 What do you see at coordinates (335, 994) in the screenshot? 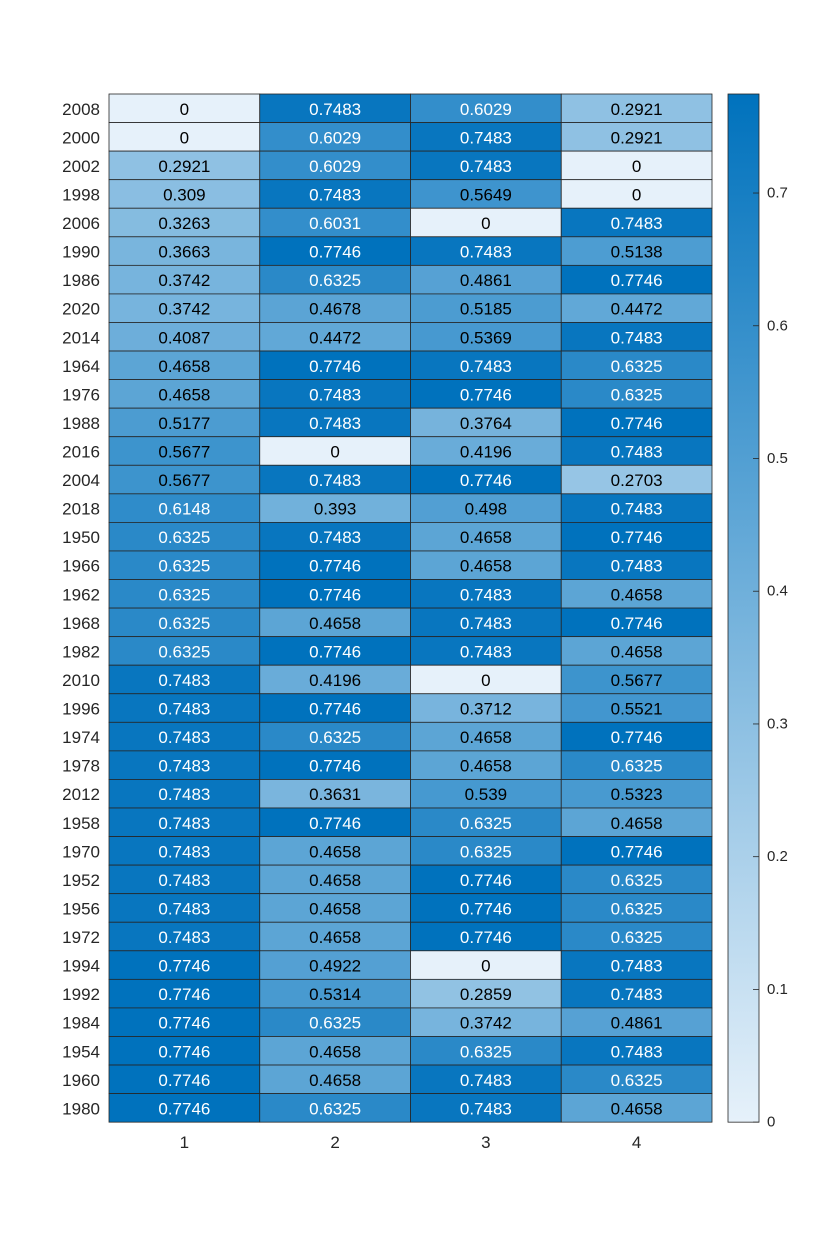
I see `cell-value-label: 0.5314` at bounding box center [335, 994].